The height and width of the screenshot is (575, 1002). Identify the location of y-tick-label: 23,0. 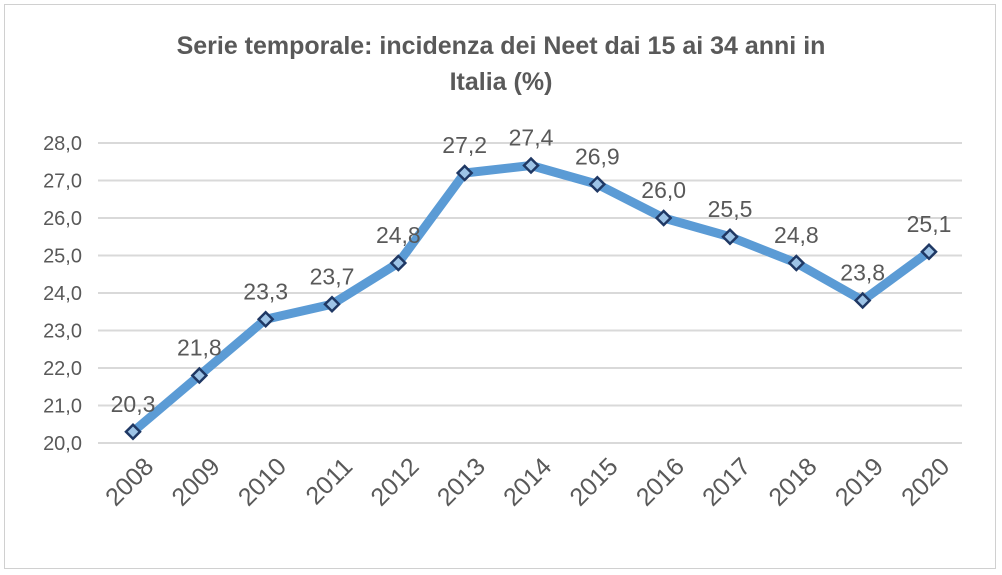
(62, 332).